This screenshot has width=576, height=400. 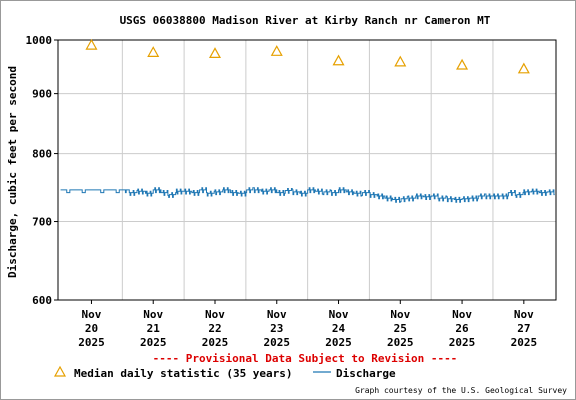 I want to click on discharge-series, so click(x=307, y=195).